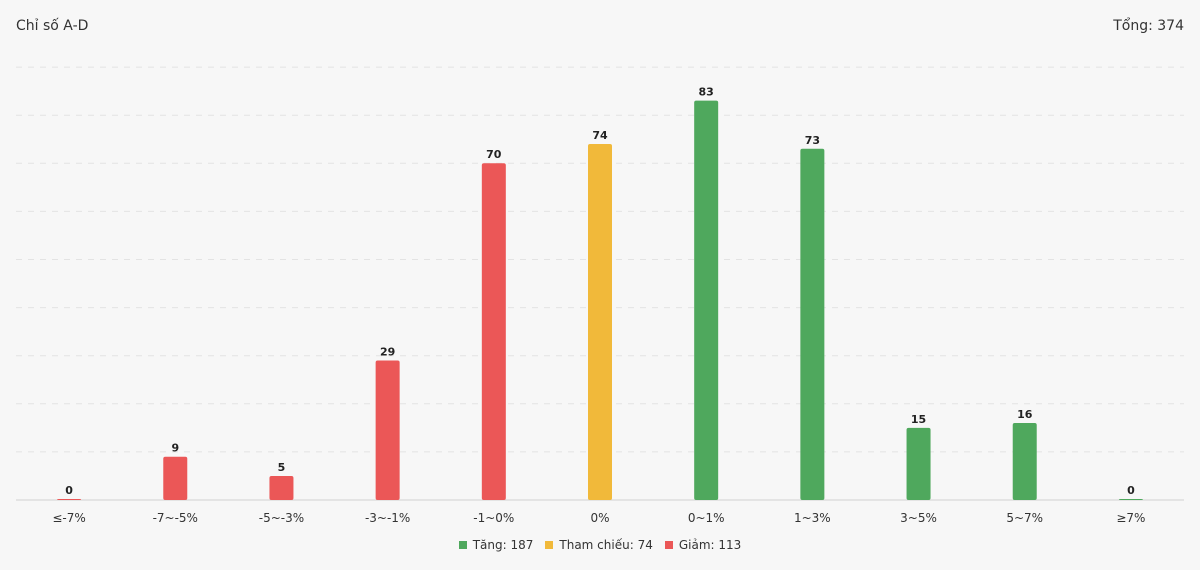 The image size is (1200, 570). I want to click on x-tick-label: -3~-1%, so click(387, 518).